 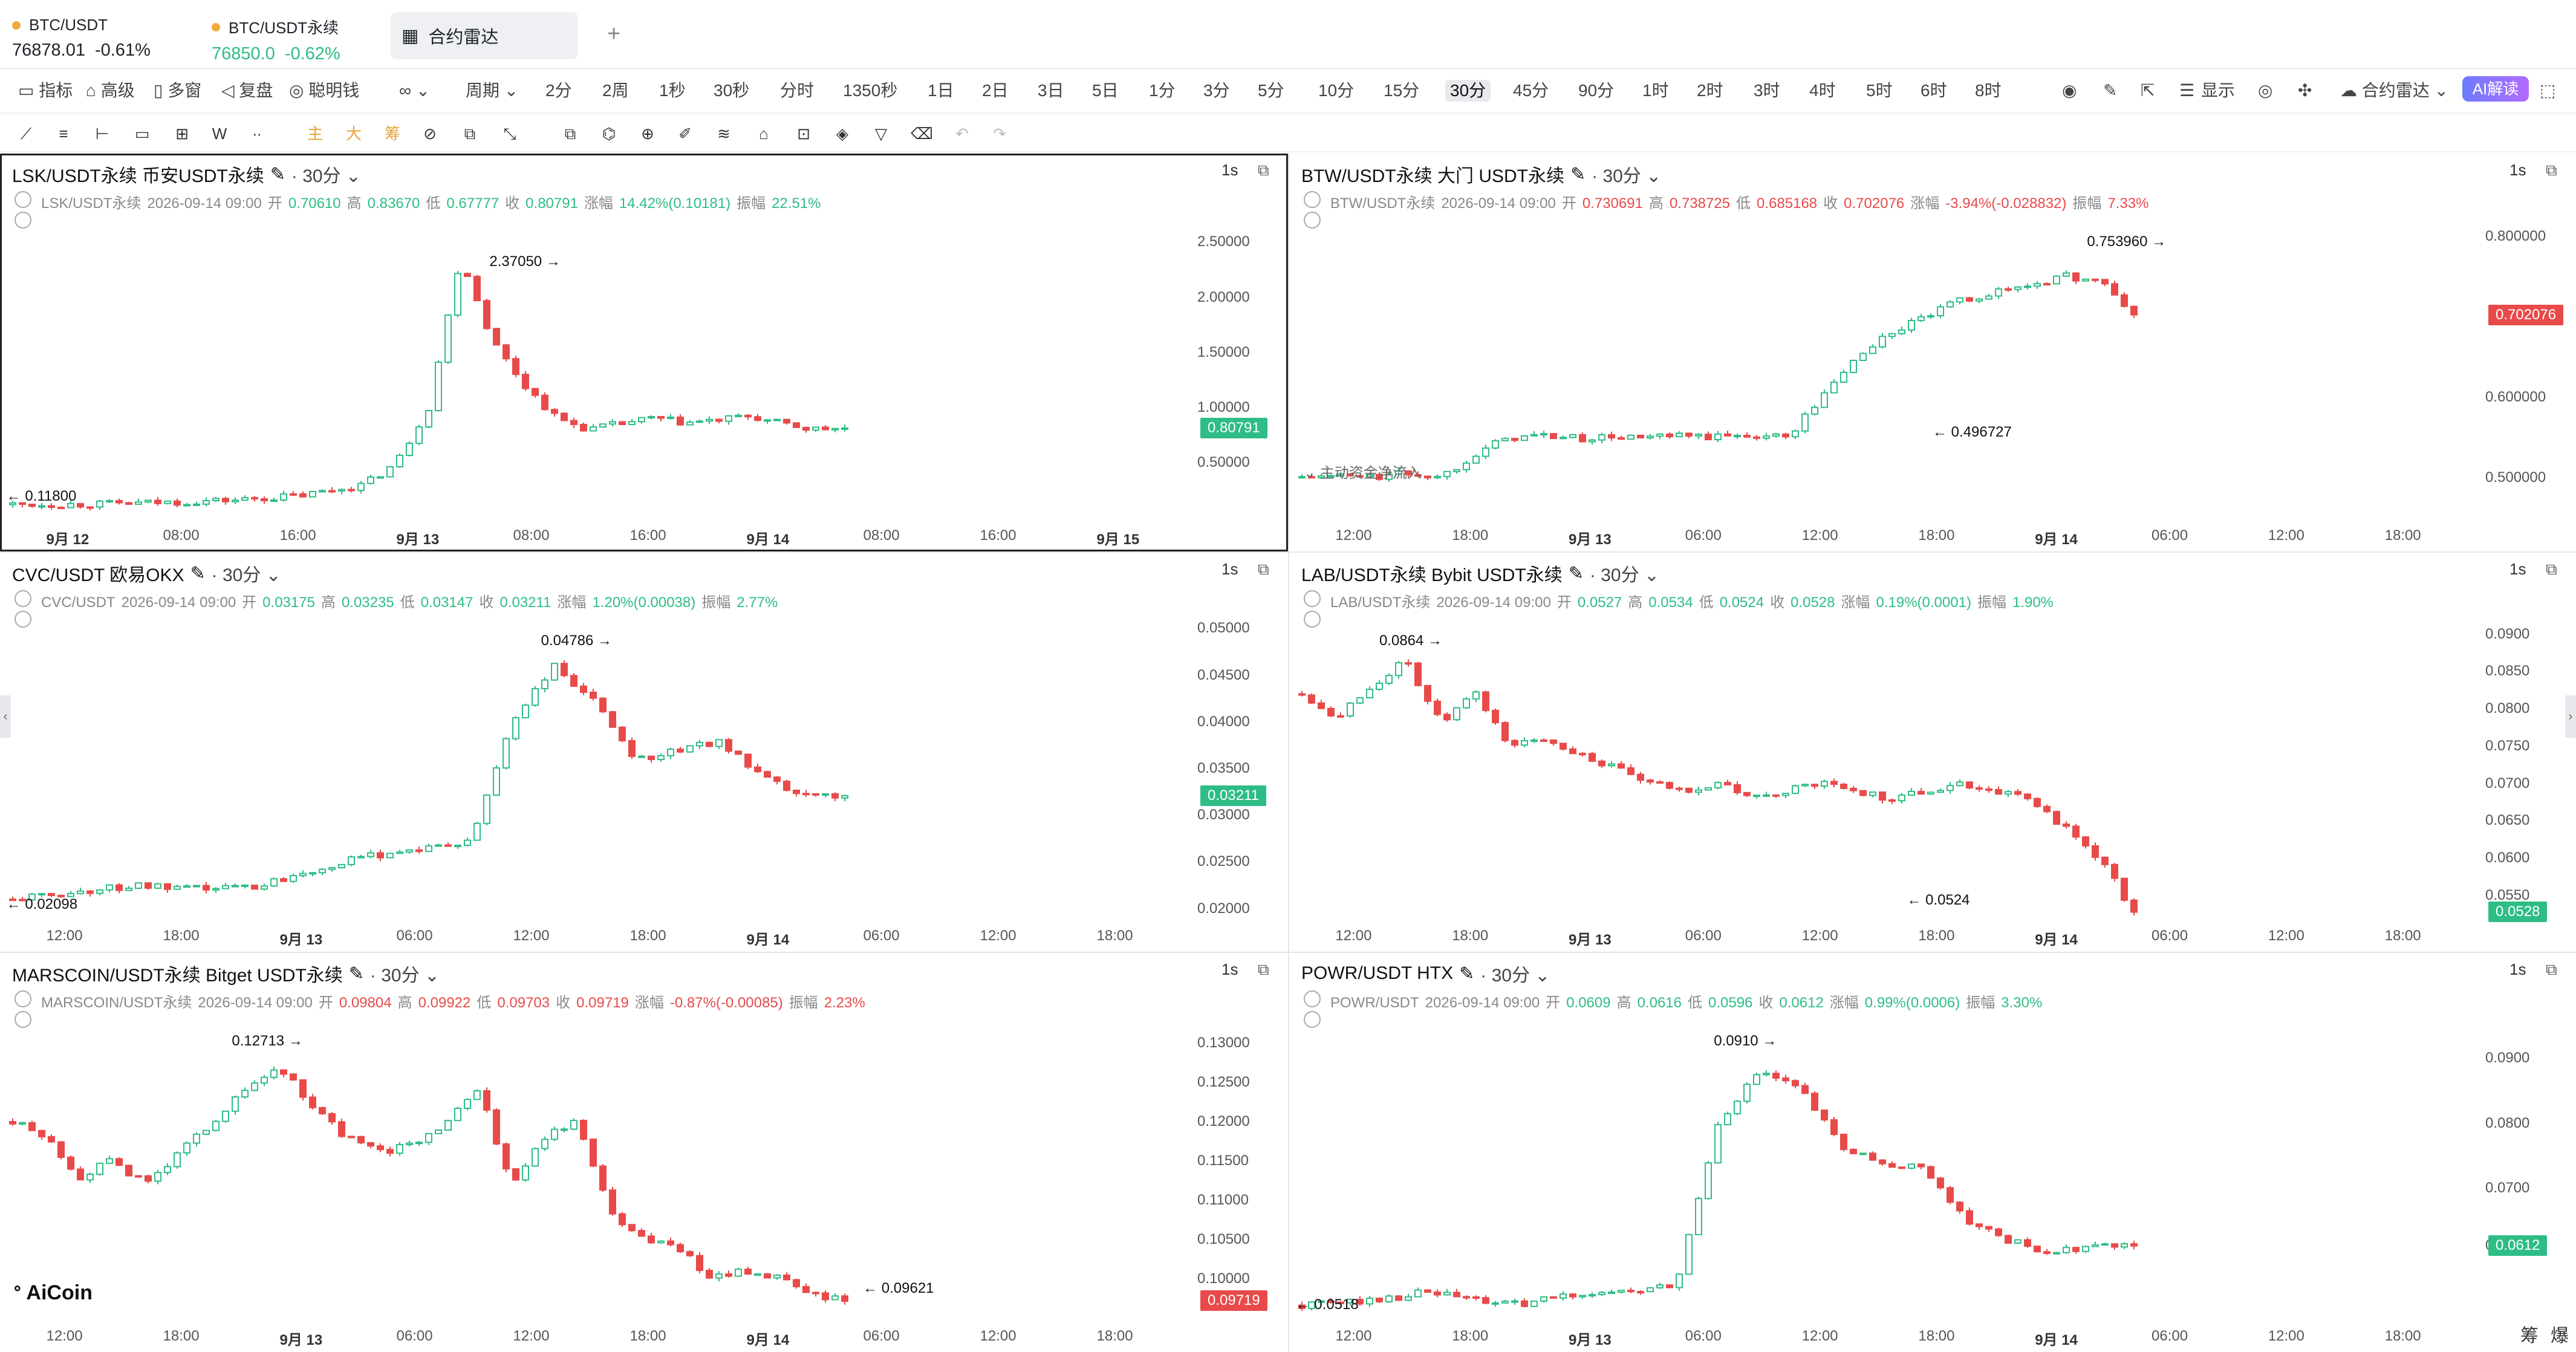 I want to click on period-10: 1分, so click(x=1162, y=90).